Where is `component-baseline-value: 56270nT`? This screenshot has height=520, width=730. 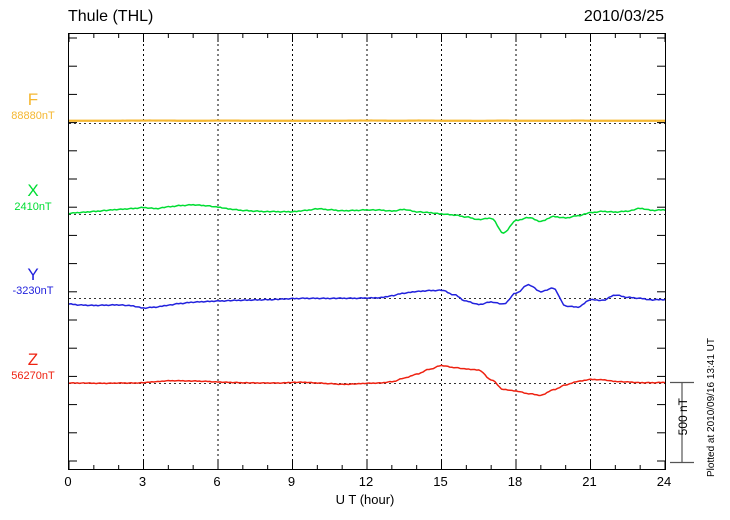
component-baseline-value: 56270nT is located at coordinates (33, 376).